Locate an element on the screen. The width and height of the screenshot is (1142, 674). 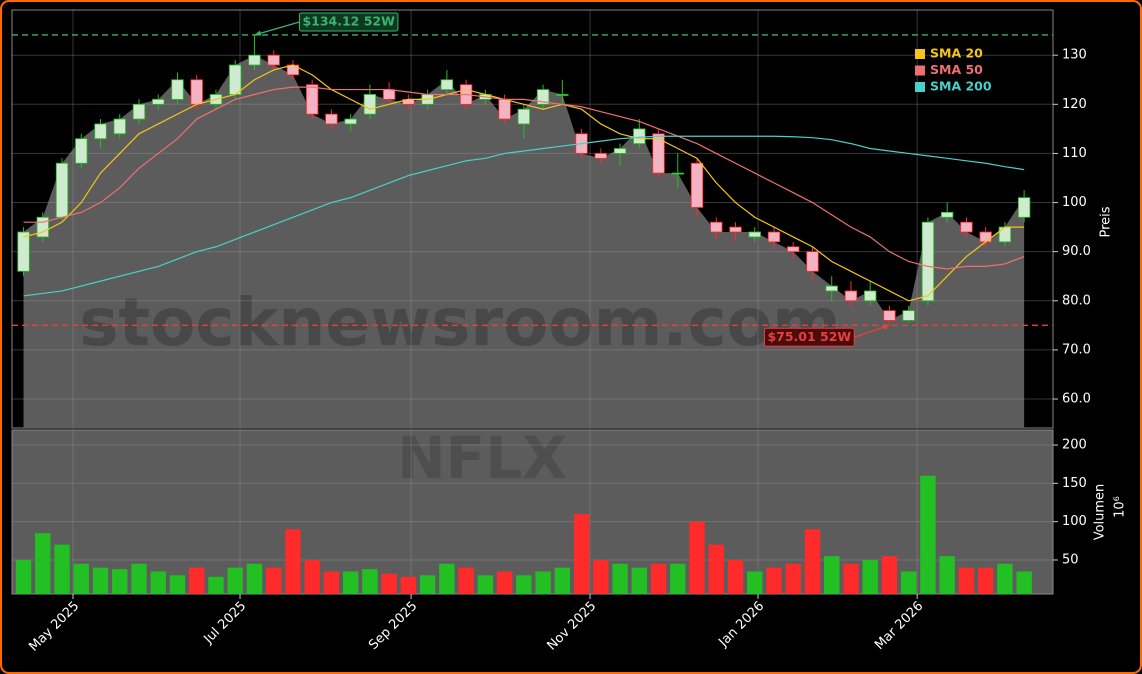
legend-label: SMA 200 is located at coordinates (961, 86).